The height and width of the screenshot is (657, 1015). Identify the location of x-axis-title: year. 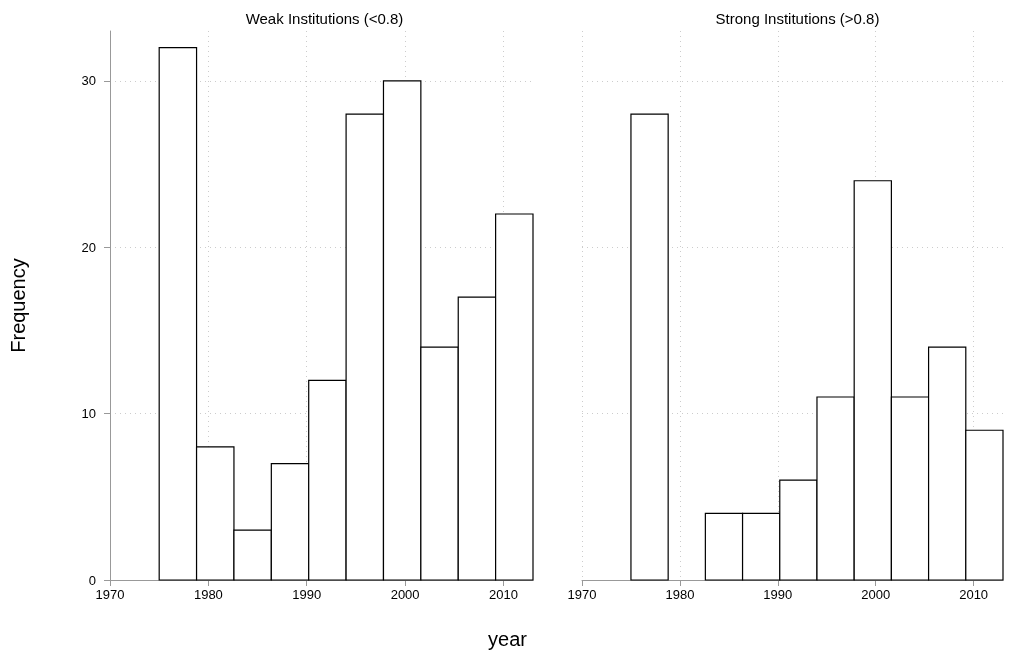
(507, 639).